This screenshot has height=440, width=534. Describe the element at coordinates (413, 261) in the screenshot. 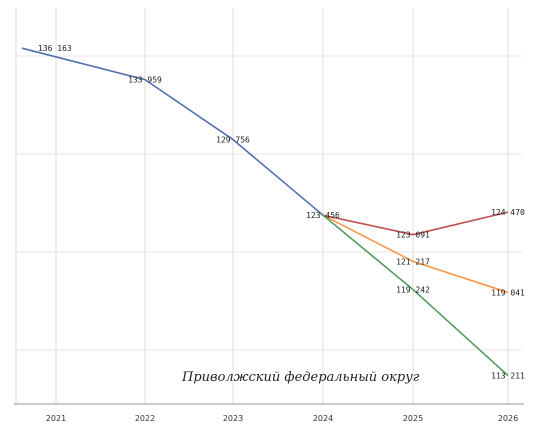

I see `data-label: 121 217` at that location.